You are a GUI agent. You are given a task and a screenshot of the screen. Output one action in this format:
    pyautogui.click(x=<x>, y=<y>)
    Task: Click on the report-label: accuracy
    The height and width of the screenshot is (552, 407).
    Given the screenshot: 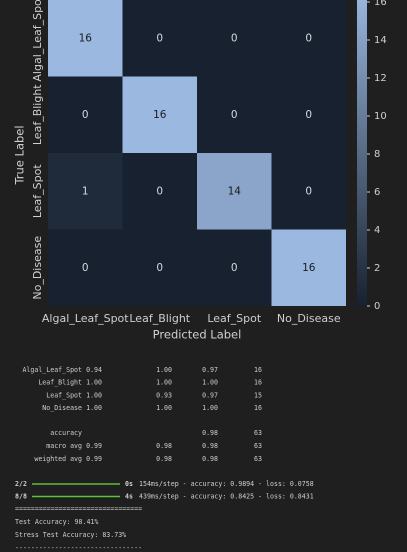 What is the action you would take?
    pyautogui.click(x=66, y=433)
    